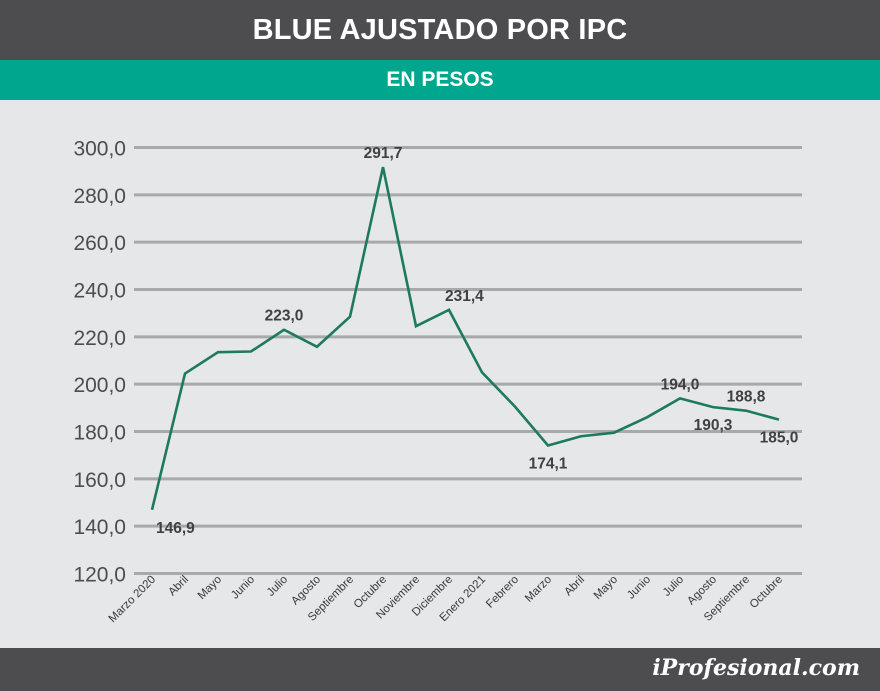 The width and height of the screenshot is (880, 691). Describe the element at coordinates (538, 589) in the screenshot. I see `x-tick-label: Marzo` at that location.